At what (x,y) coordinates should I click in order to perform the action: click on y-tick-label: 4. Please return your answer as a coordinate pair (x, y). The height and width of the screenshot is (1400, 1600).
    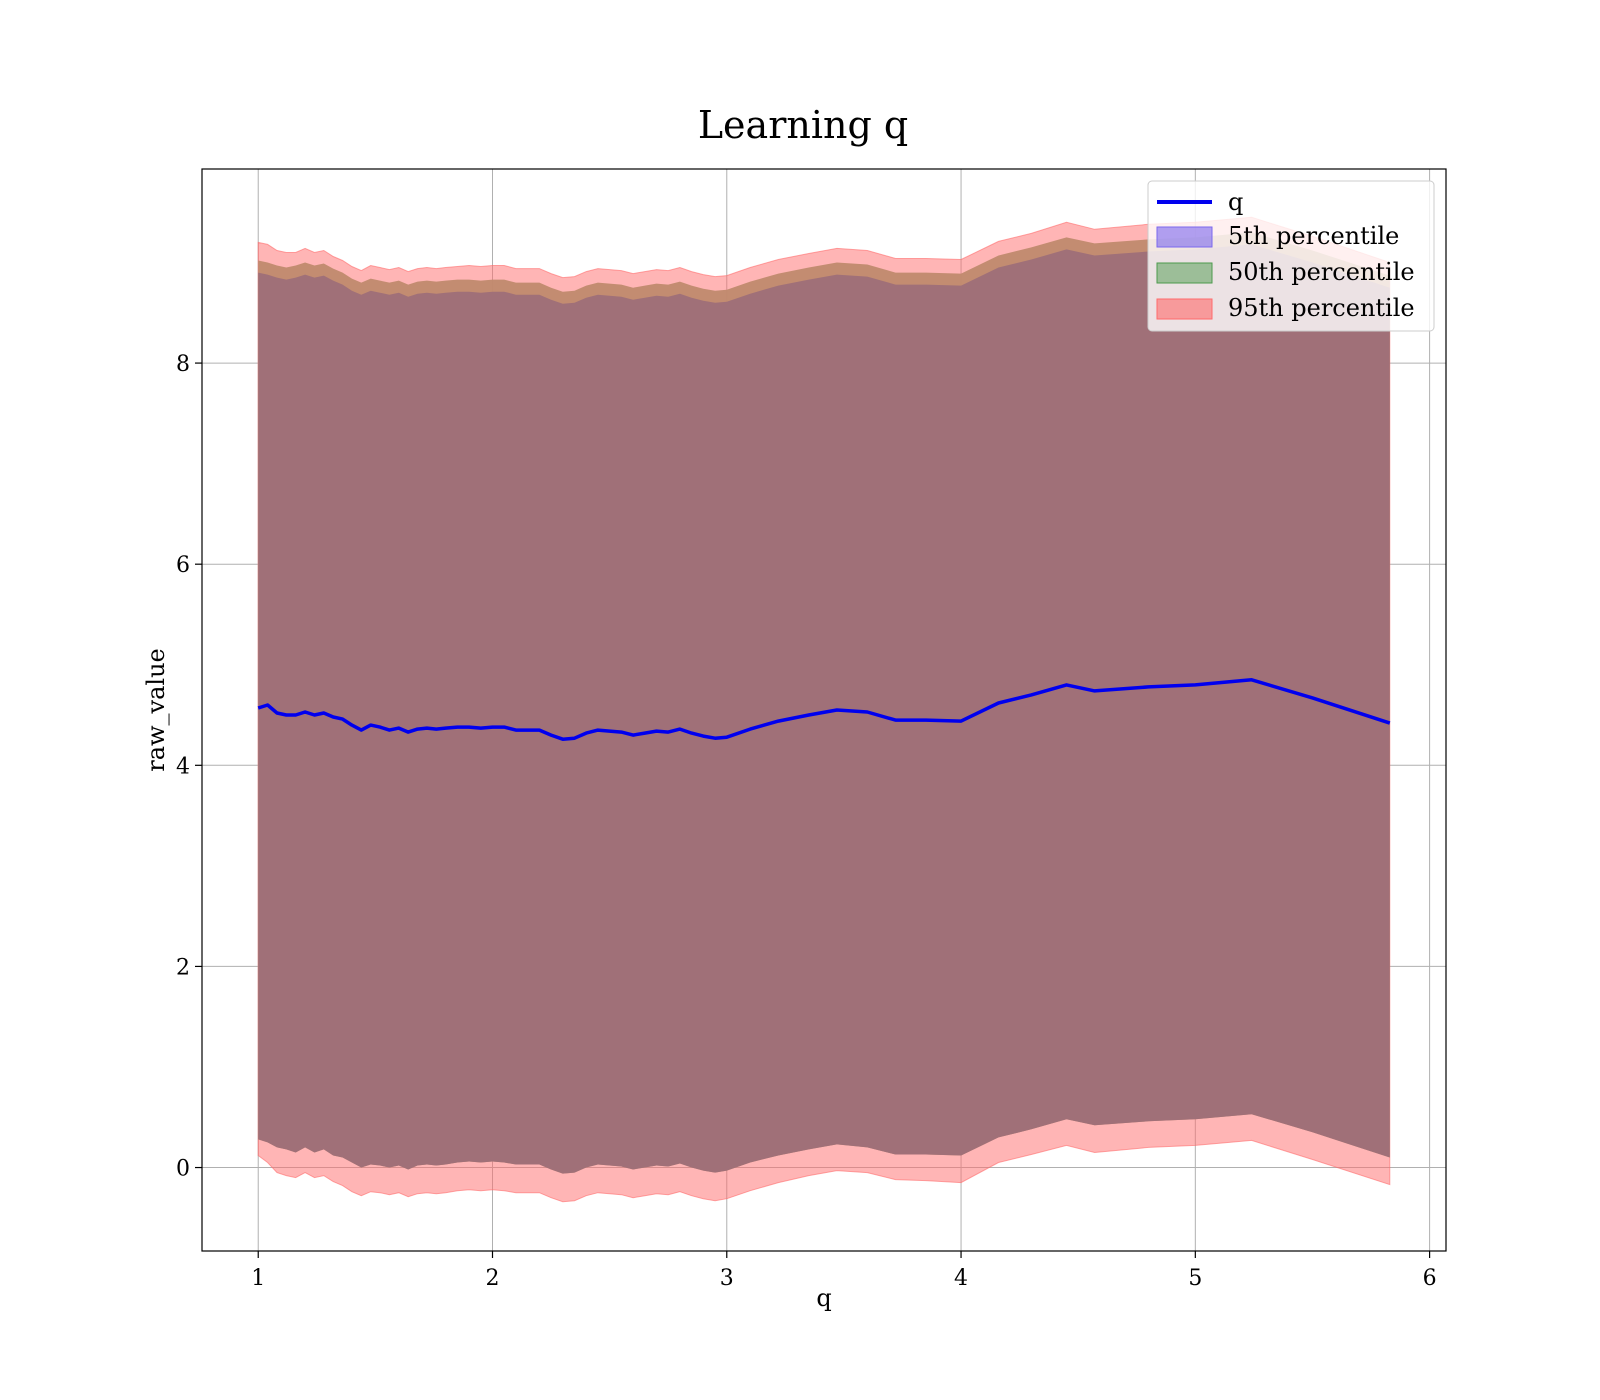
    Looking at the image, I should click on (183, 766).